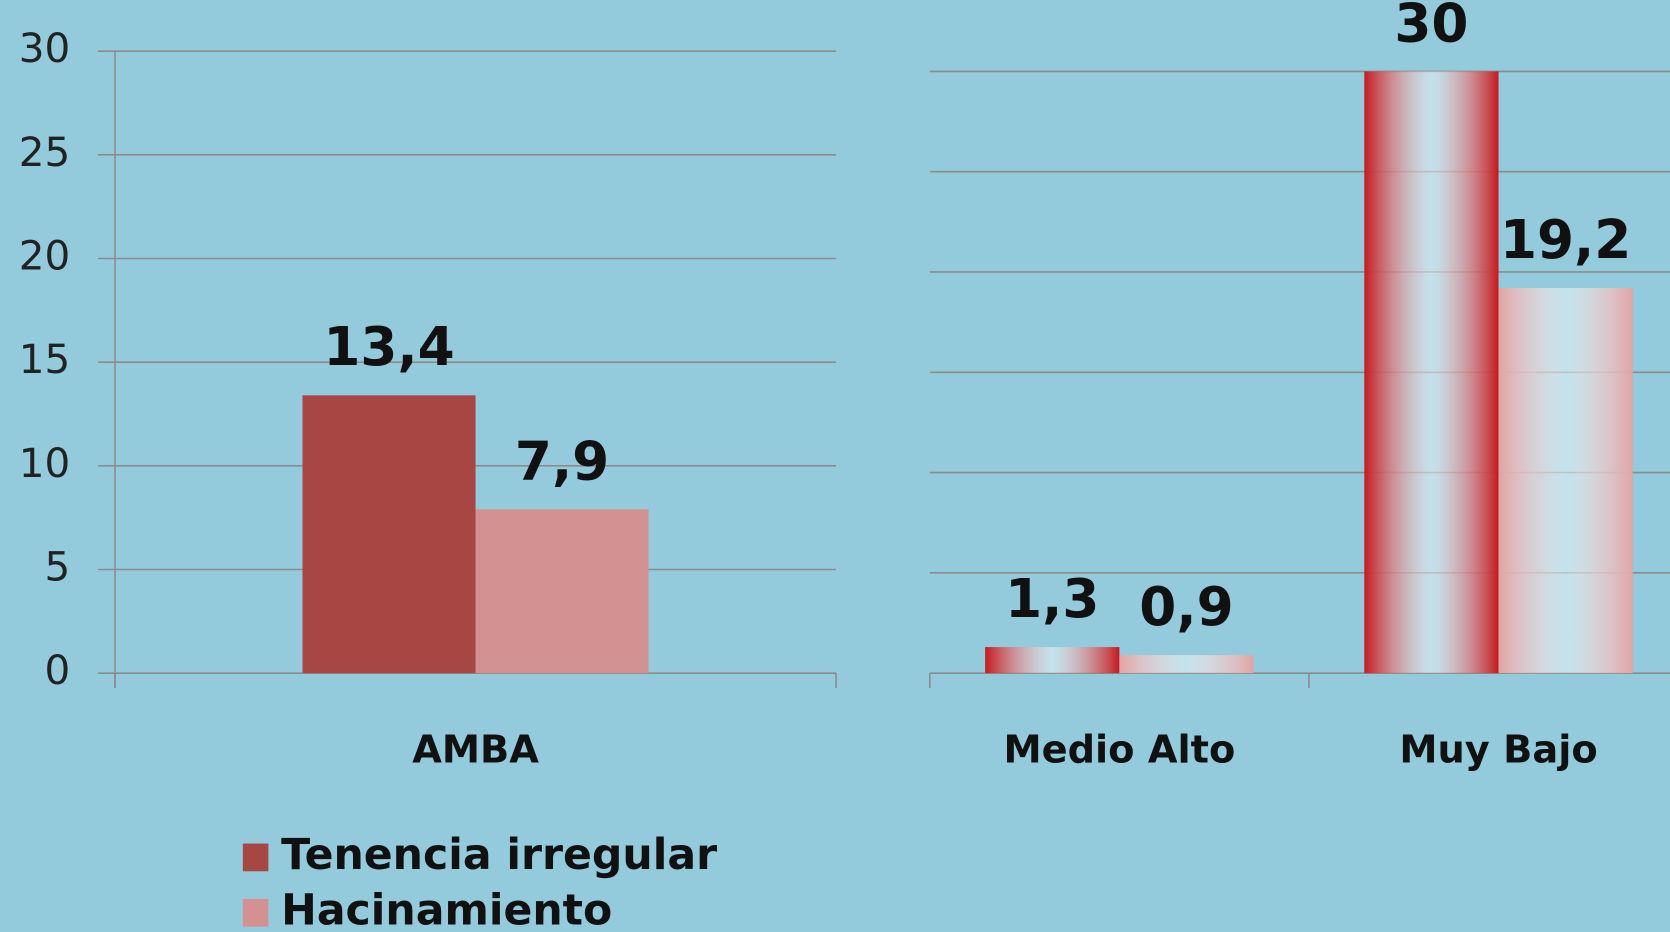  I want to click on y-tick-label: 30, so click(44, 48).